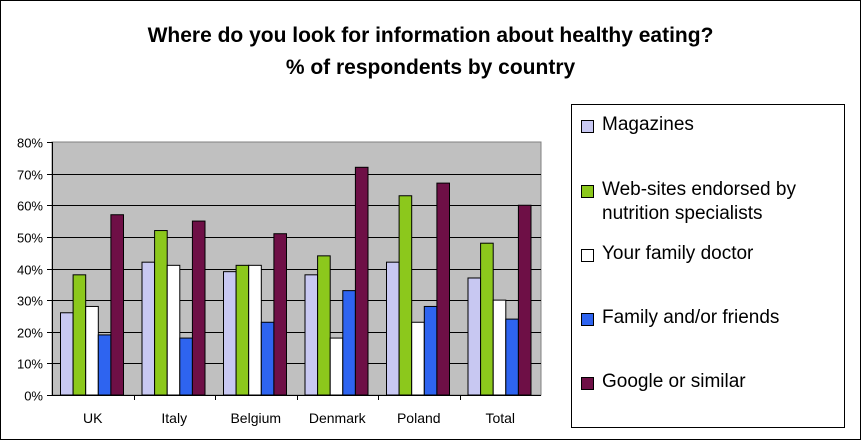 The width and height of the screenshot is (861, 440). I want to click on y-tick-label: 60%, so click(30, 206).